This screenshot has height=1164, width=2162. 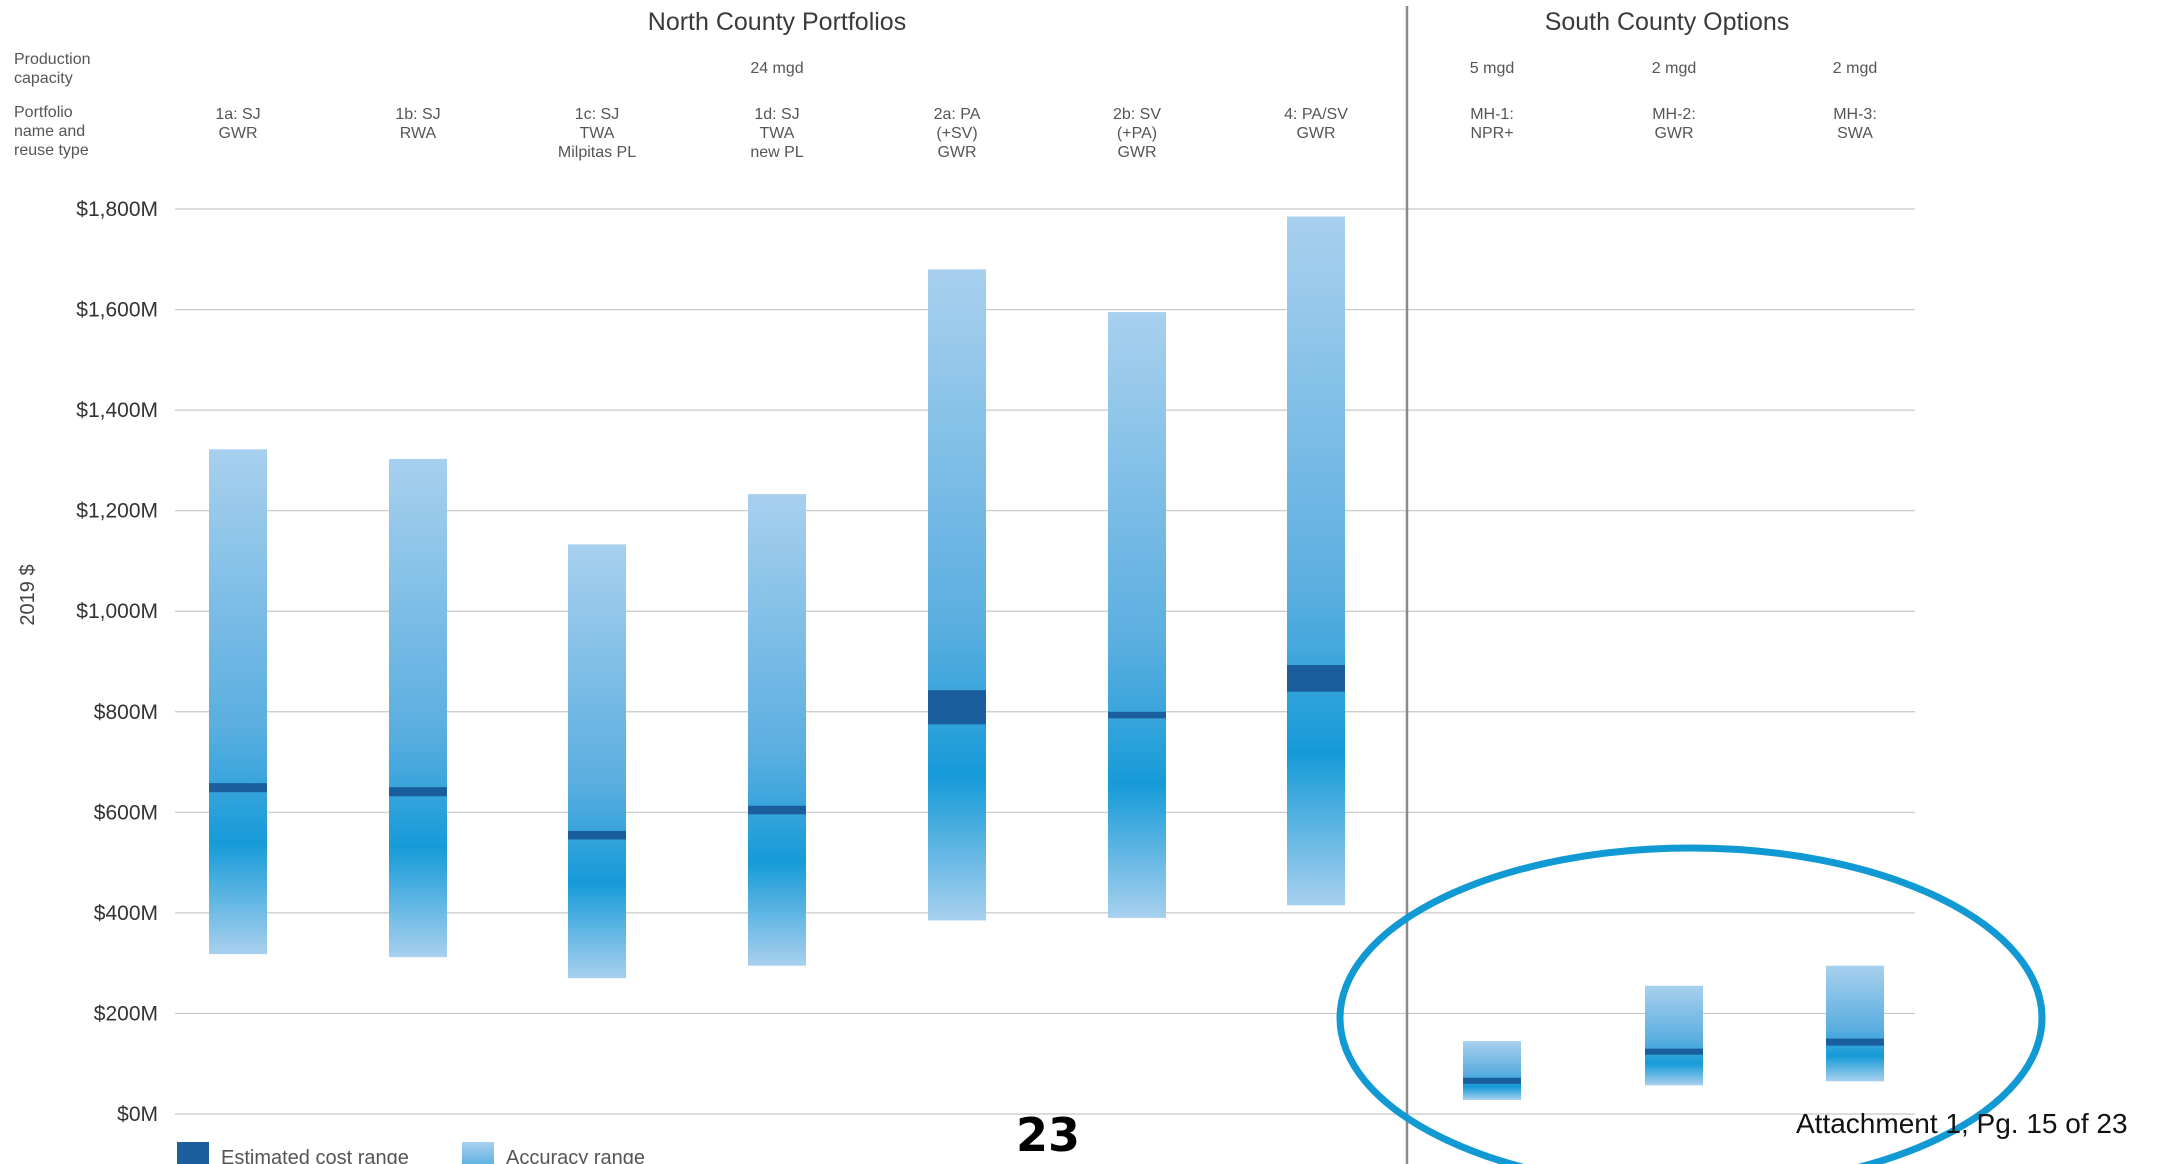 I want to click on category-label: RWA, so click(x=418, y=133).